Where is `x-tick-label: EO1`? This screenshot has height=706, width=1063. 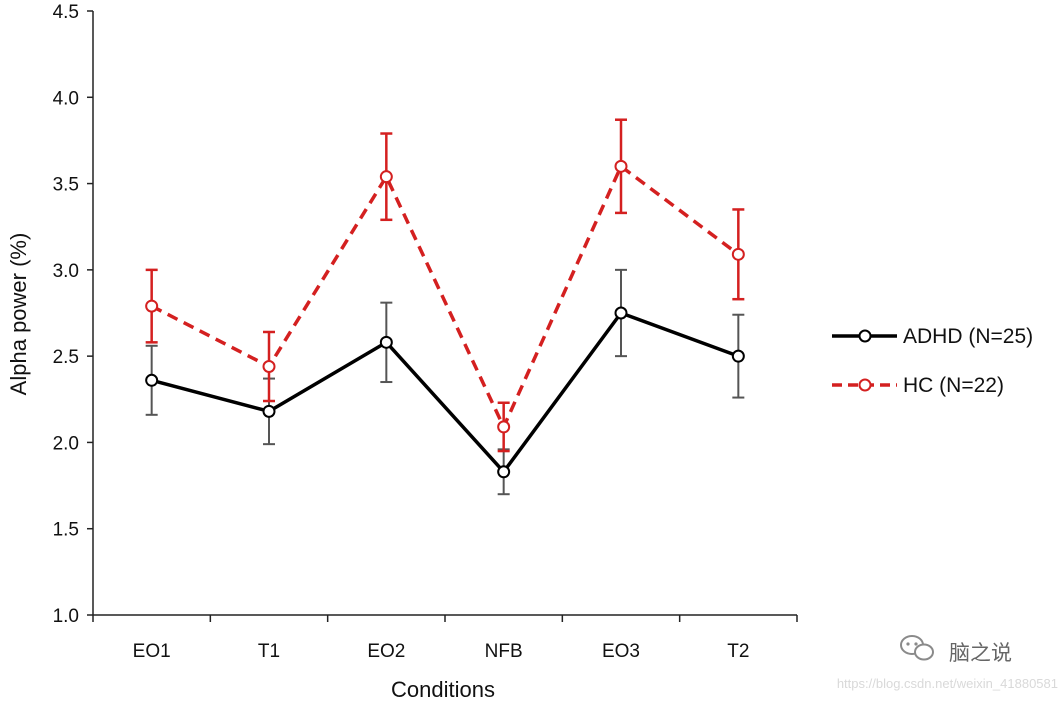 x-tick-label: EO1 is located at coordinates (152, 651).